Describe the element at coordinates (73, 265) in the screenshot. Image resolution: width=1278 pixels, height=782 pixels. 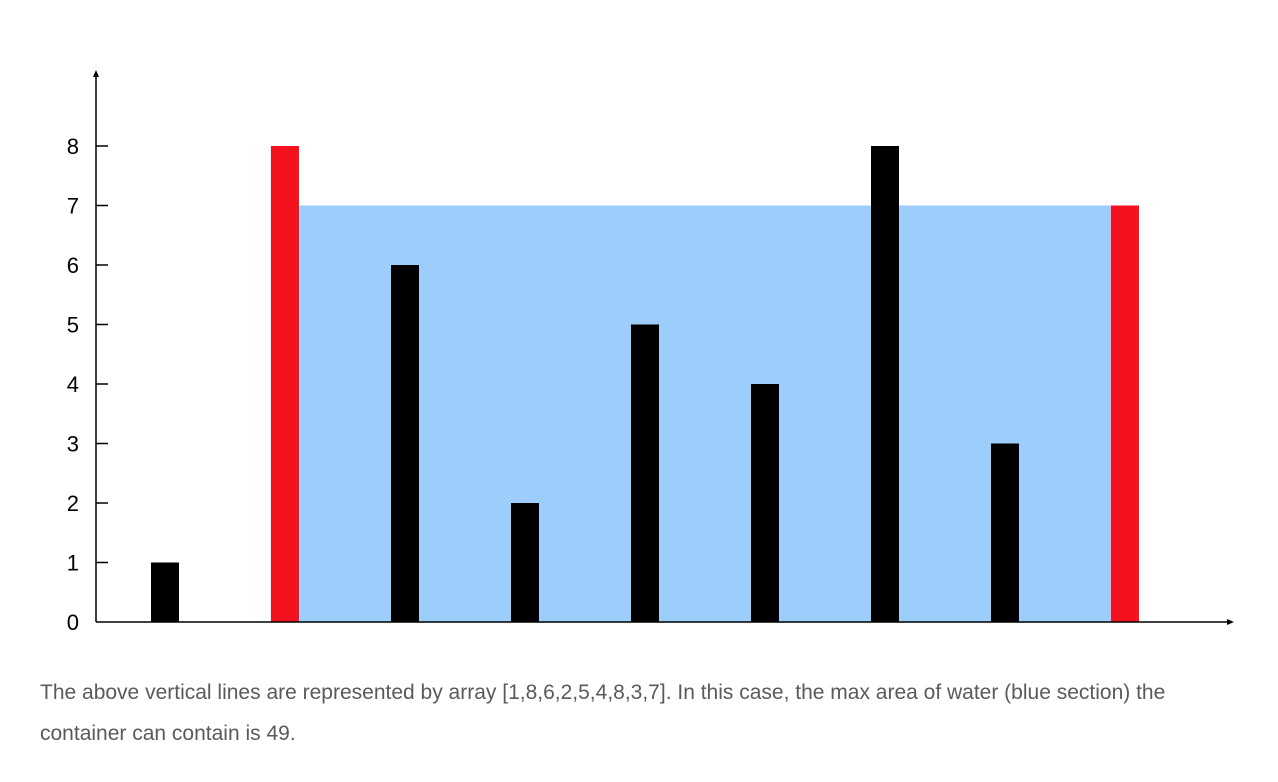
I see `y-tick-label: 6` at that location.